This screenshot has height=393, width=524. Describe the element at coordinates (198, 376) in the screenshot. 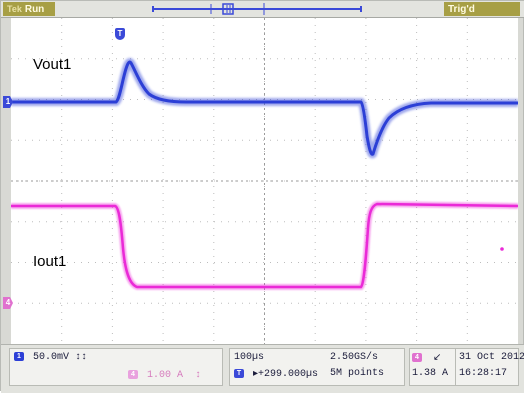

I see `ch4-bandwidth-icon: ↕` at that location.